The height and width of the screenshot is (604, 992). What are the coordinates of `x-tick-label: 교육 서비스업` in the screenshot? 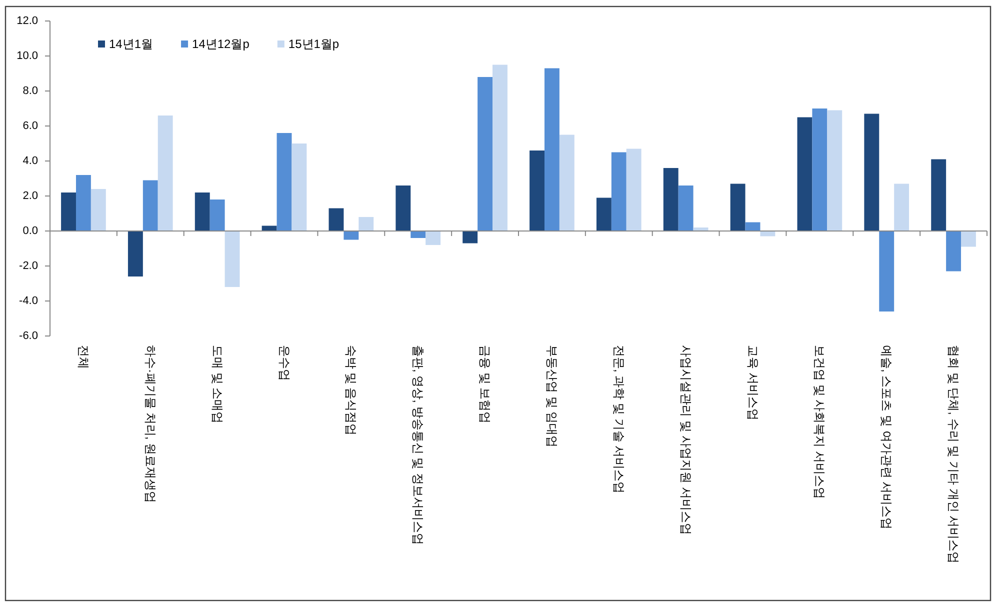 It's located at (753, 382).